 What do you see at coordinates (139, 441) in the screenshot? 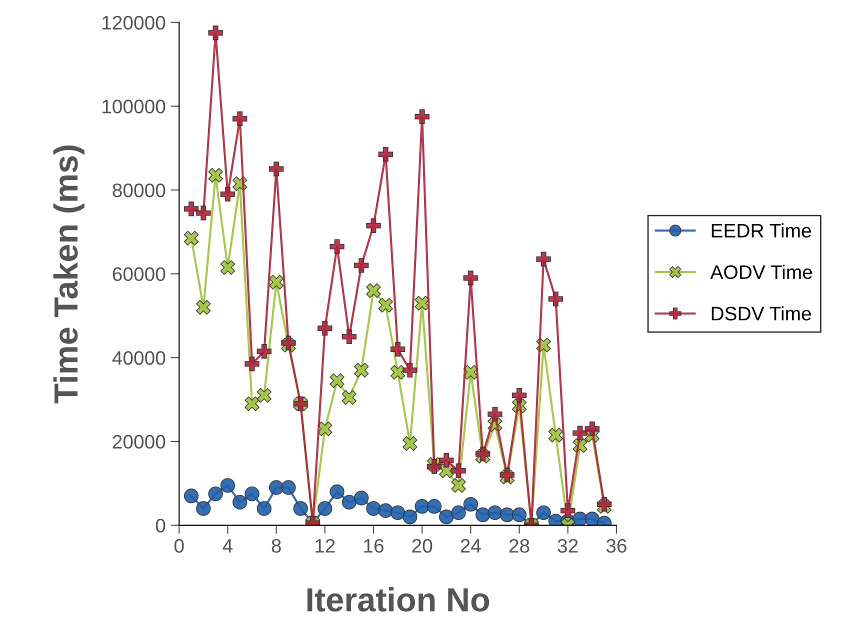
I see `y-tick-label: 20000` at bounding box center [139, 441].